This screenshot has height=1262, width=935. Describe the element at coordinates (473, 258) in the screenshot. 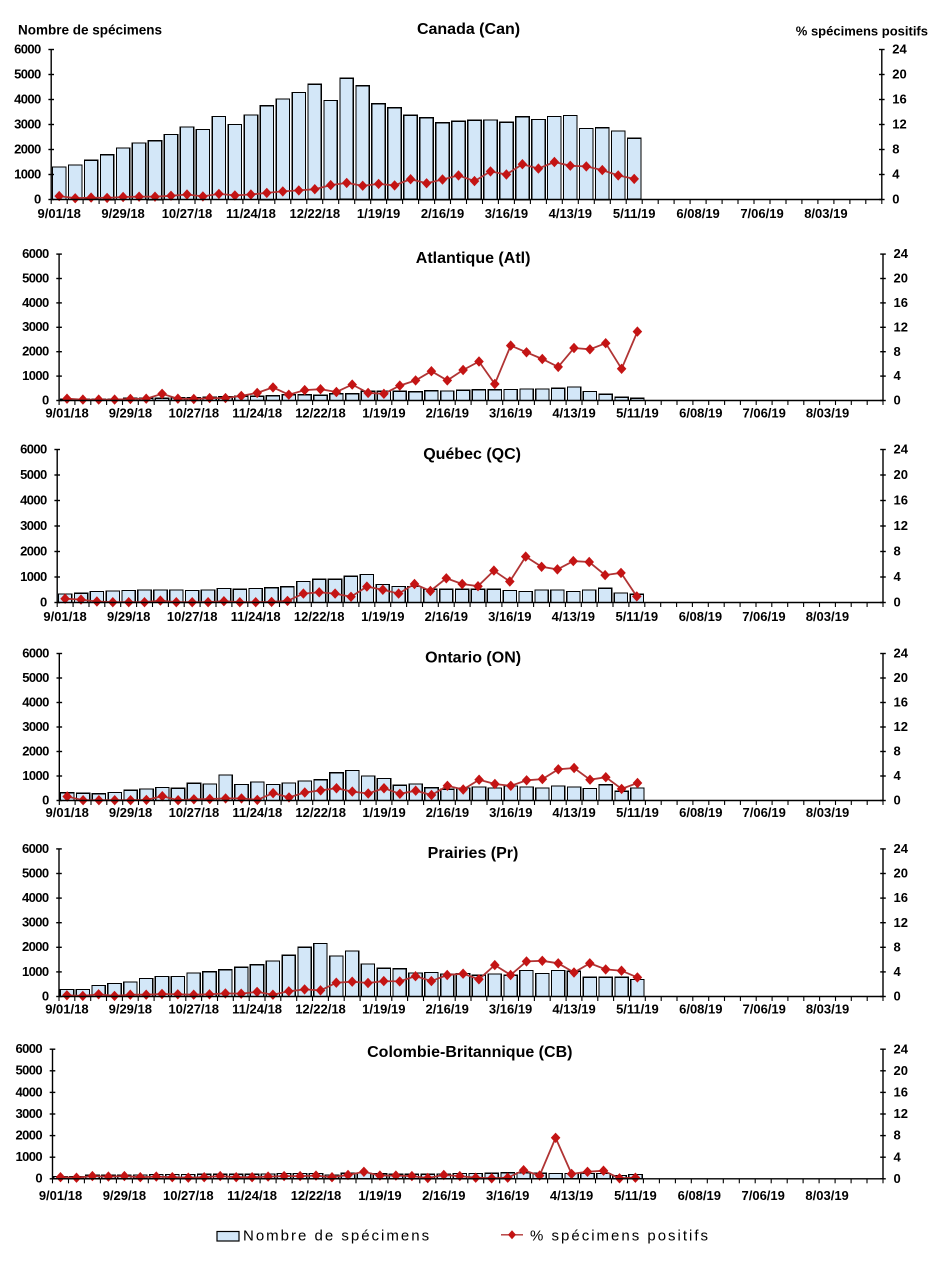

I see `svg-text: Atlantique (Atl)` at that location.